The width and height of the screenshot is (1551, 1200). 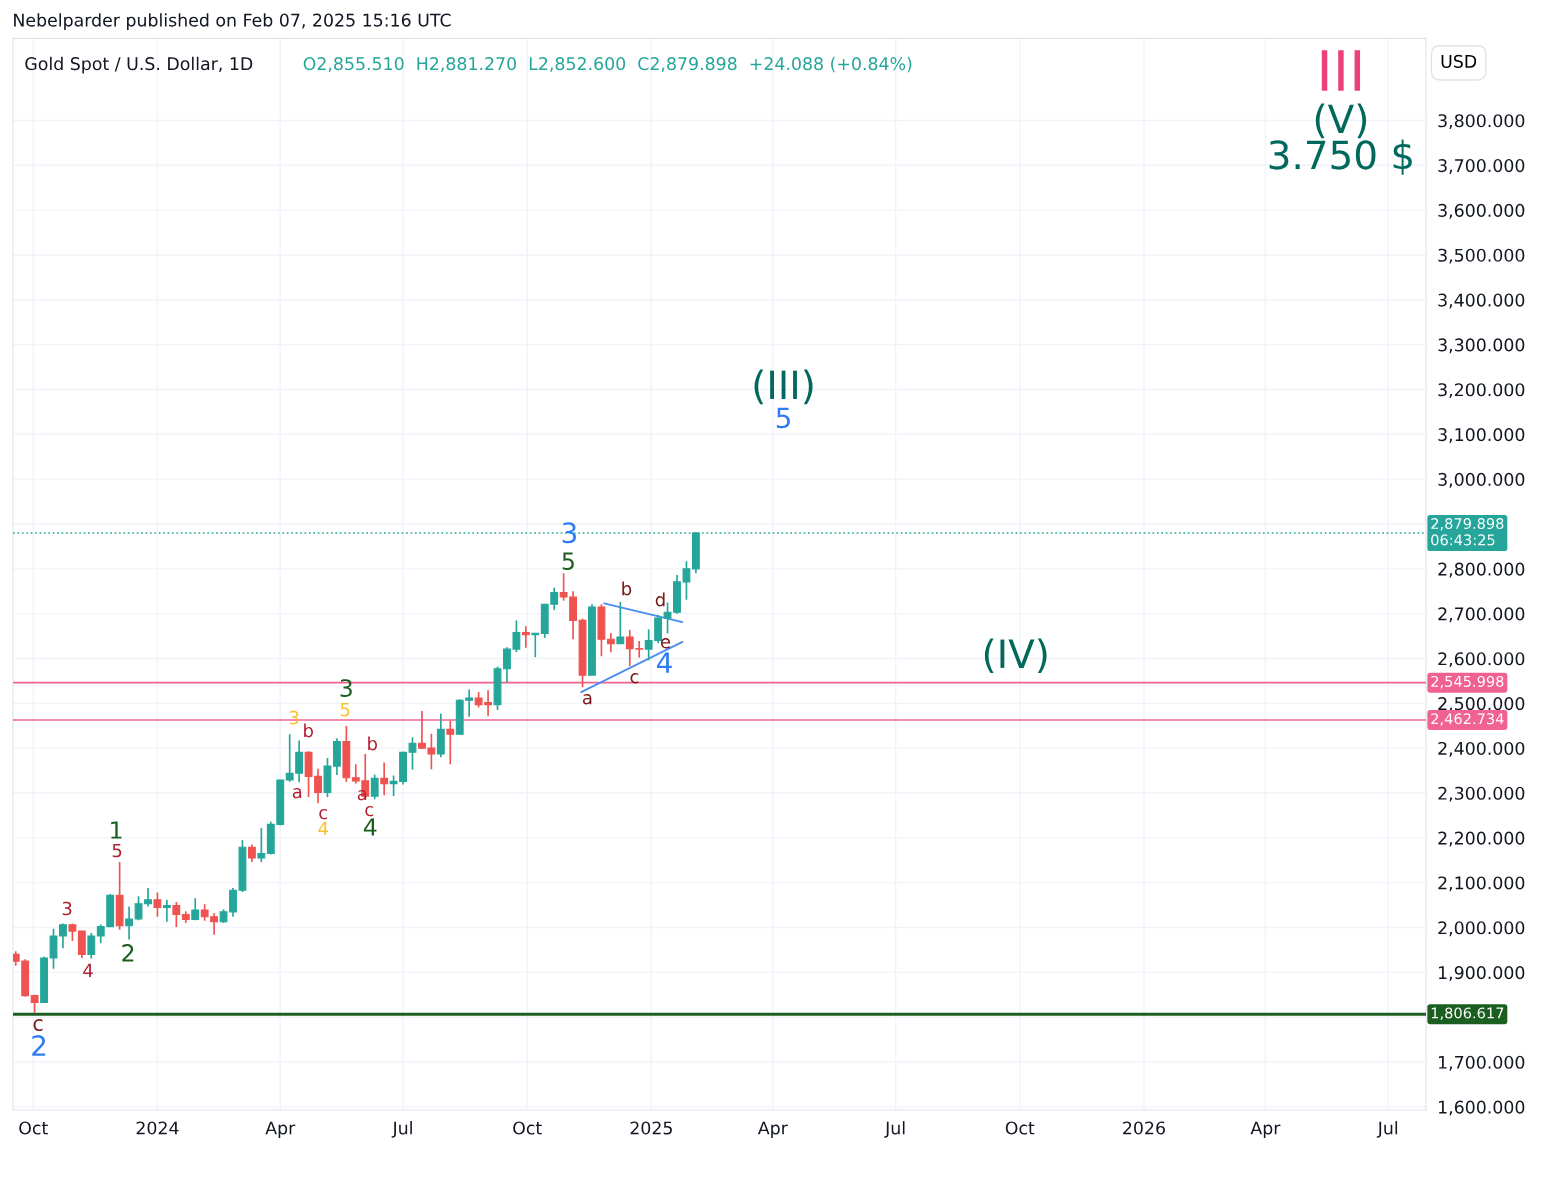 What do you see at coordinates (1340, 157) in the screenshot?
I see `annotation: 3.750 $` at bounding box center [1340, 157].